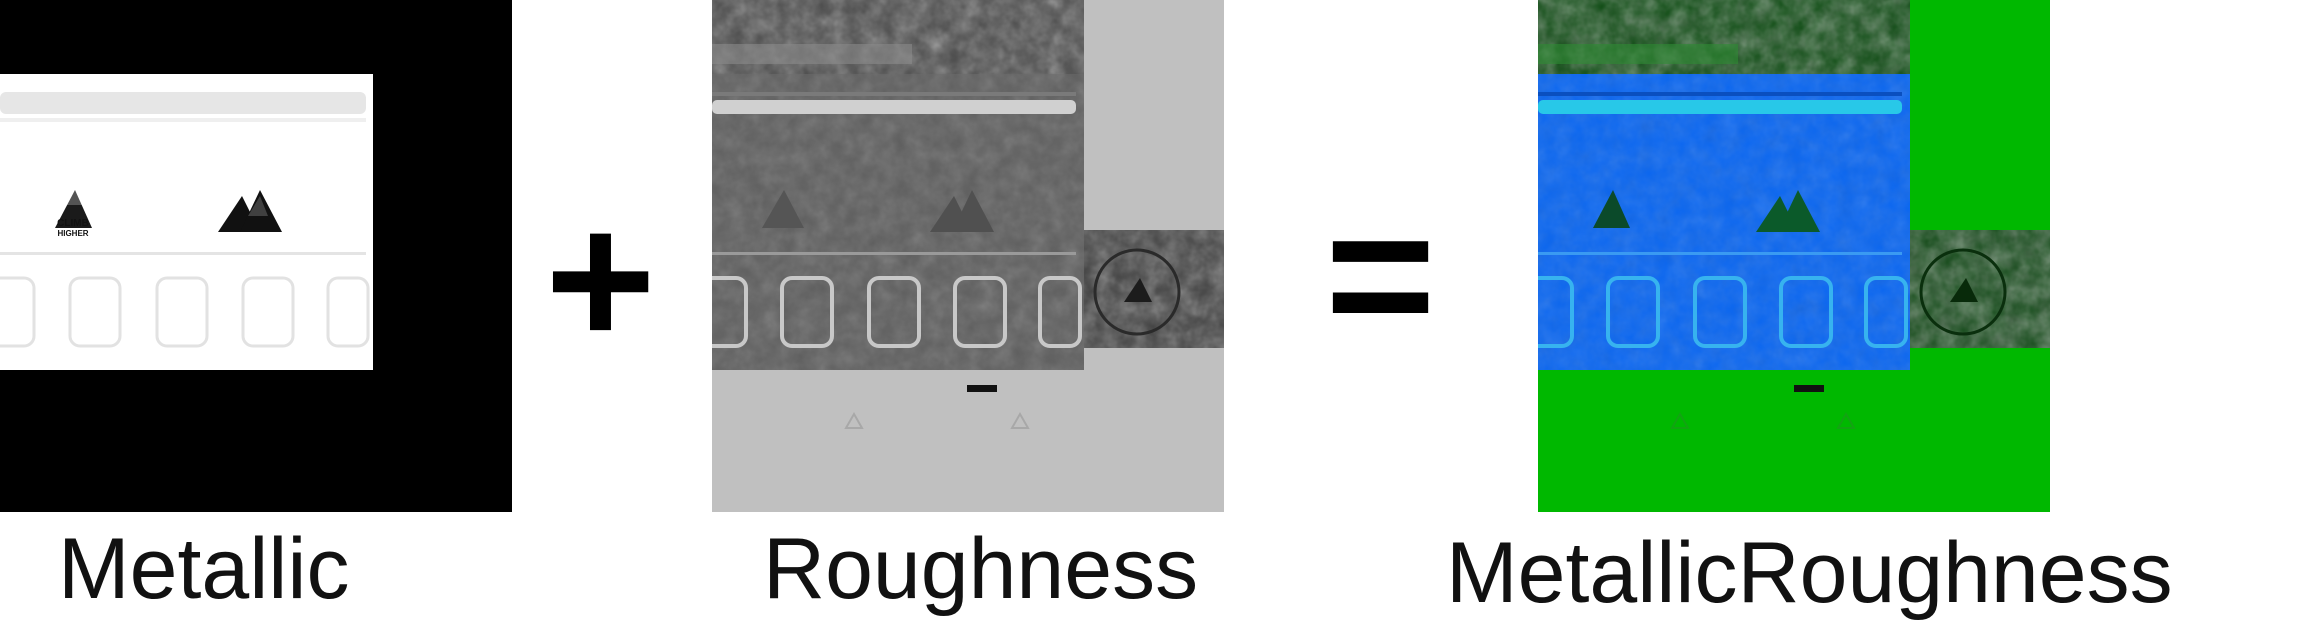 Image resolution: width=2304 pixels, height=640 pixels. What do you see at coordinates (204, 569) in the screenshot?
I see `caption-metallic: Metallic` at bounding box center [204, 569].